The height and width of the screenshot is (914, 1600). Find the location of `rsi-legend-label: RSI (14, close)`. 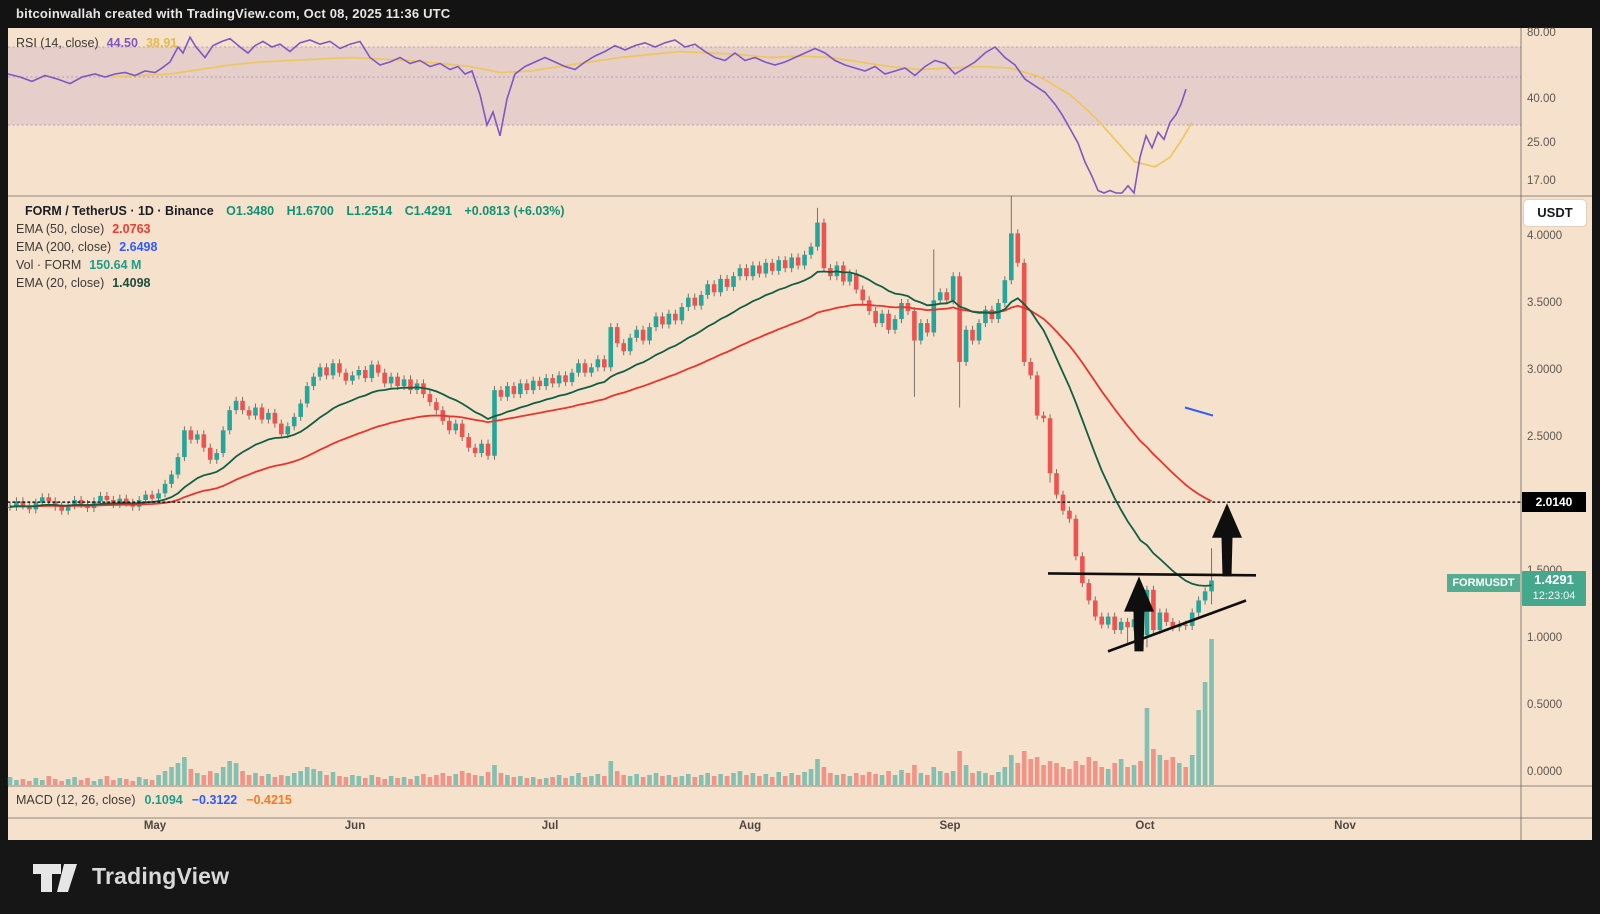

rsi-legend-label: RSI (14, close) is located at coordinates (57, 43).